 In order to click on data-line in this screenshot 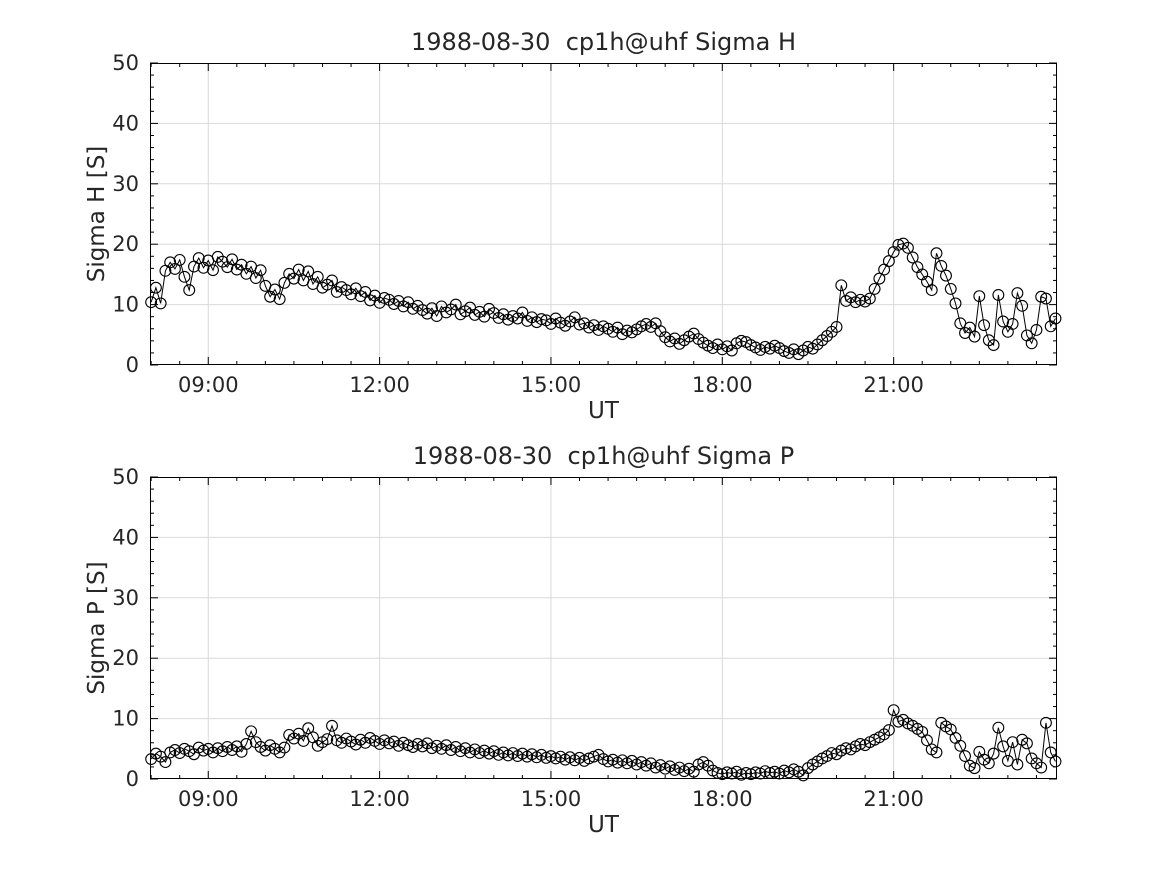, I will do `click(603, 299)`.